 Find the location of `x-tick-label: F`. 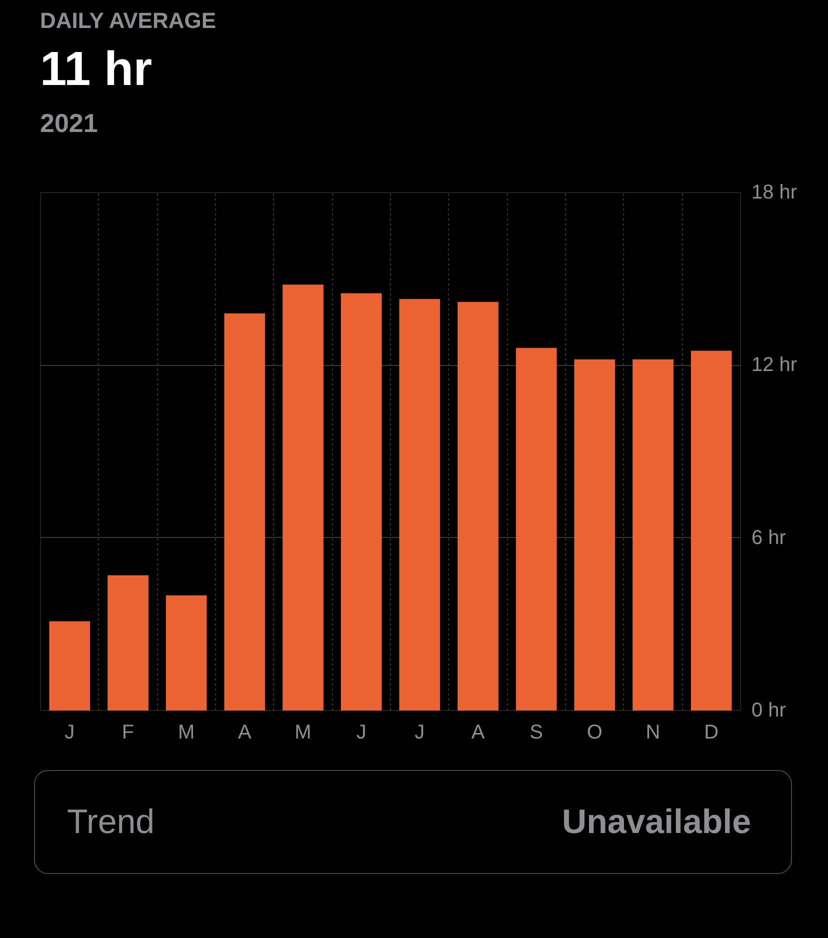

x-tick-label: F is located at coordinates (128, 733).